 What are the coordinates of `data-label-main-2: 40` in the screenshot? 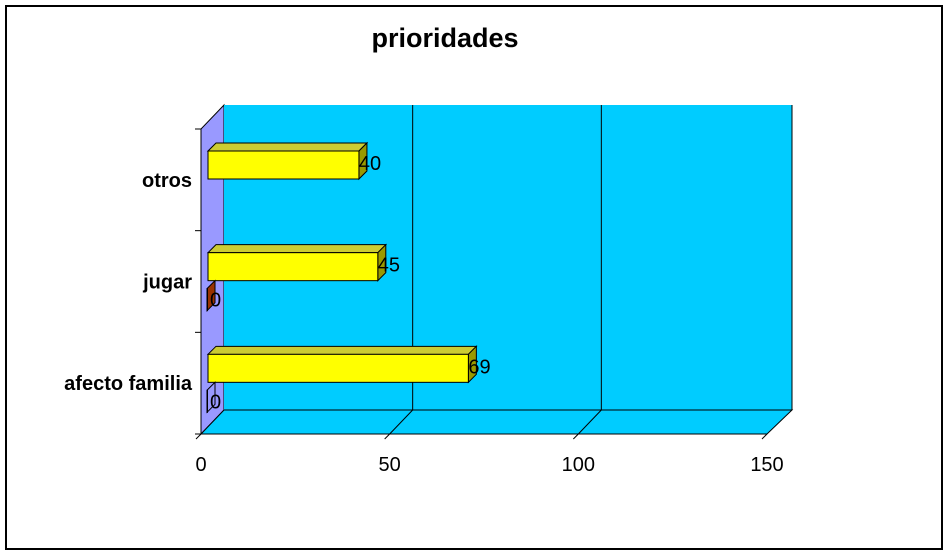 It's located at (370, 164).